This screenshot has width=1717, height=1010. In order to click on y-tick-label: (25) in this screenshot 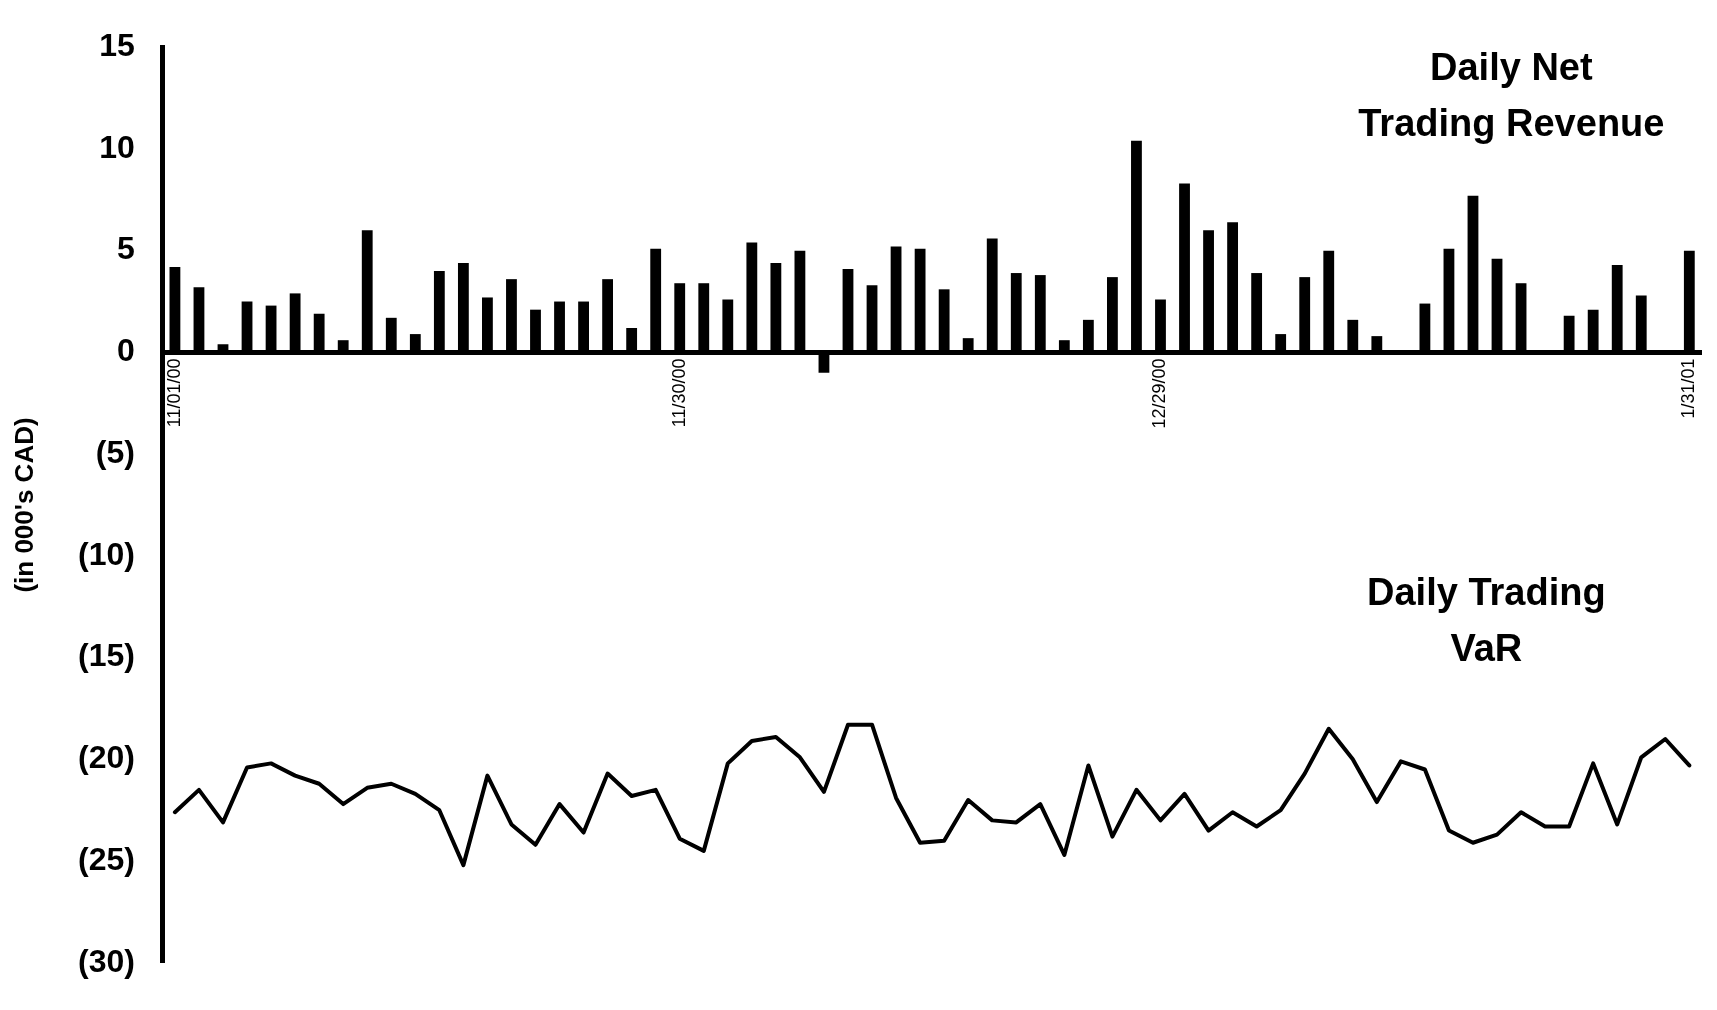, I will do `click(106, 858)`.